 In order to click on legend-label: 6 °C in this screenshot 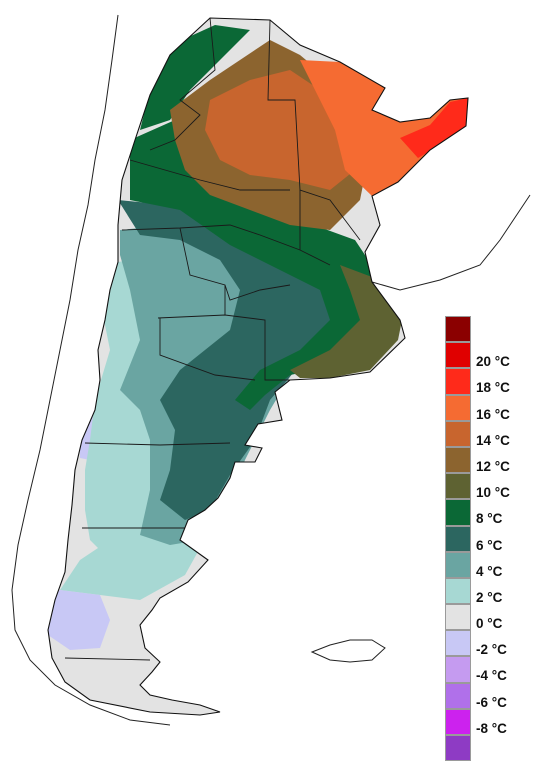, I will do `click(489, 545)`.